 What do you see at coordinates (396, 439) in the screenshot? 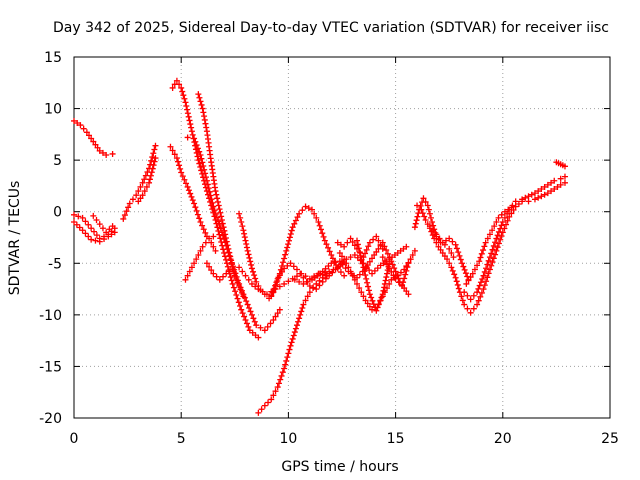
I see `x-tick-label: 15` at bounding box center [396, 439].